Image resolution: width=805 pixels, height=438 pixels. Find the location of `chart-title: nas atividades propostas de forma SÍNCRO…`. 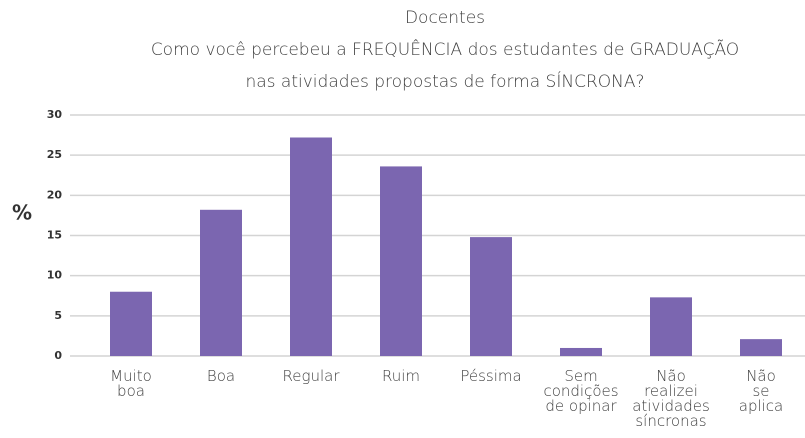

chart-title: nas atividades propostas de forma SÍNCRO… is located at coordinates (444, 81).